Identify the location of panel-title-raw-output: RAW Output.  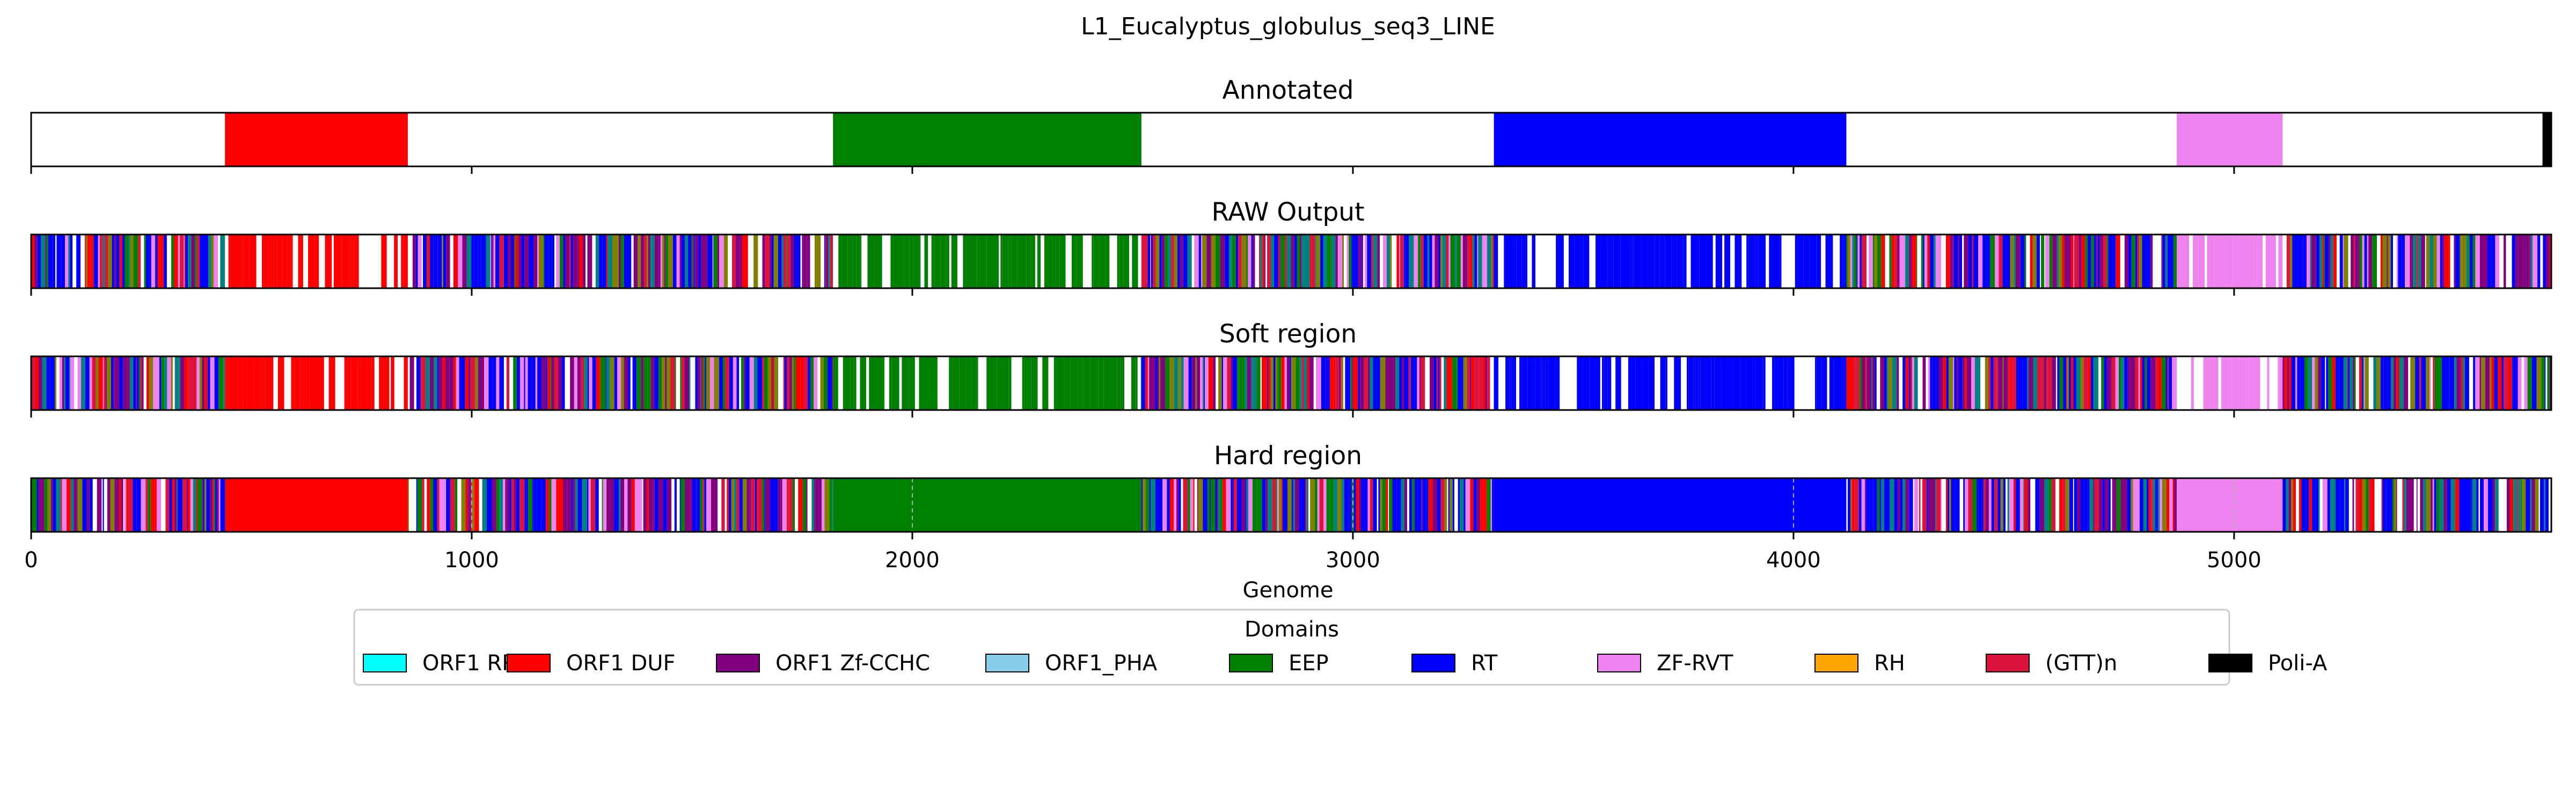
(1287, 212).